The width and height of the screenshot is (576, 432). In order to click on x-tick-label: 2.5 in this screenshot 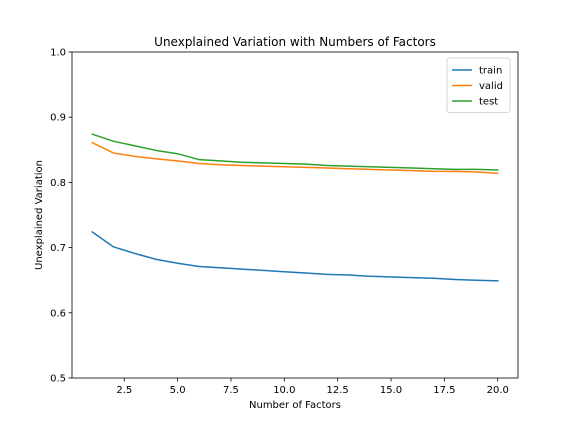, I will do `click(124, 390)`.